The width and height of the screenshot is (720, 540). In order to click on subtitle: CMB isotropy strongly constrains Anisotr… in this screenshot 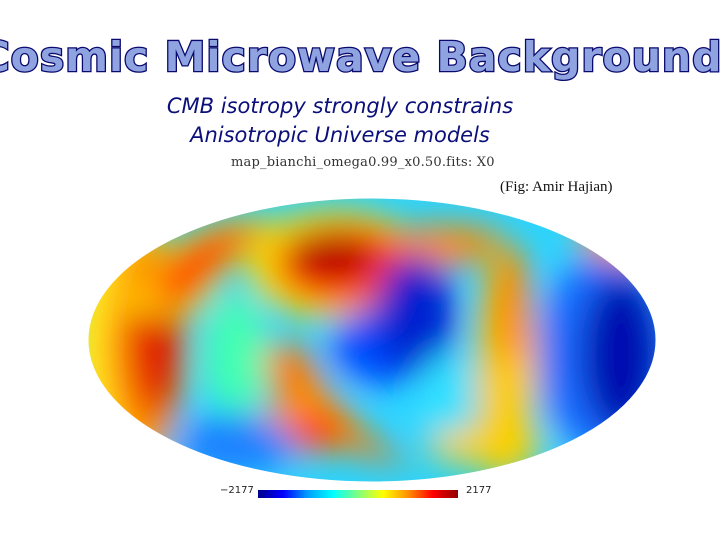, I will do `click(340, 121)`.